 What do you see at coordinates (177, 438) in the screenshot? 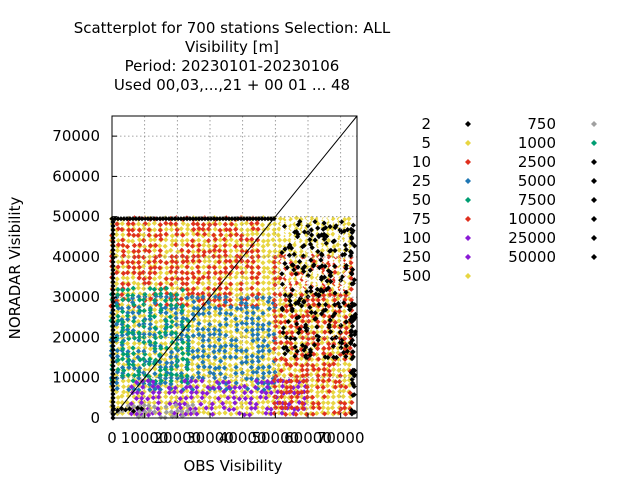
I see `x-tick-label: 20000` at bounding box center [177, 438].